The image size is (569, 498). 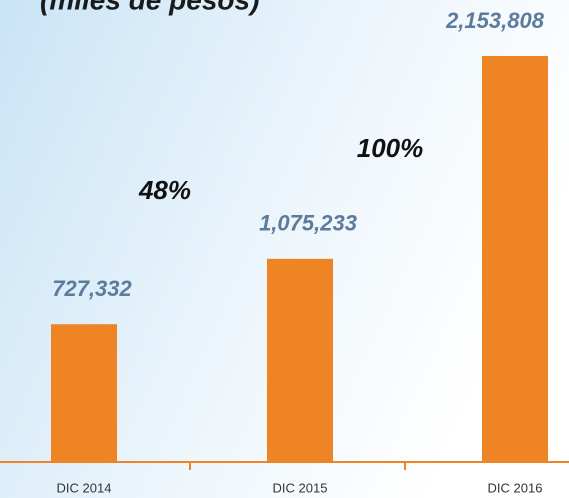 What do you see at coordinates (149, 7) in the screenshot?
I see `chart-title: (miles de pesos)` at bounding box center [149, 7].